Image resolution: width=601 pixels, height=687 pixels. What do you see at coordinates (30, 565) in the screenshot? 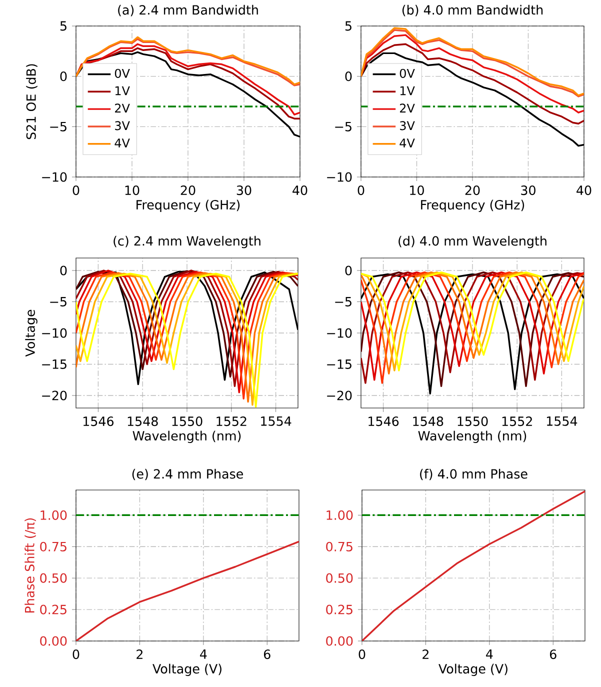
I see `y-axis-title: Phase Shift (/π)` at bounding box center [30, 565].